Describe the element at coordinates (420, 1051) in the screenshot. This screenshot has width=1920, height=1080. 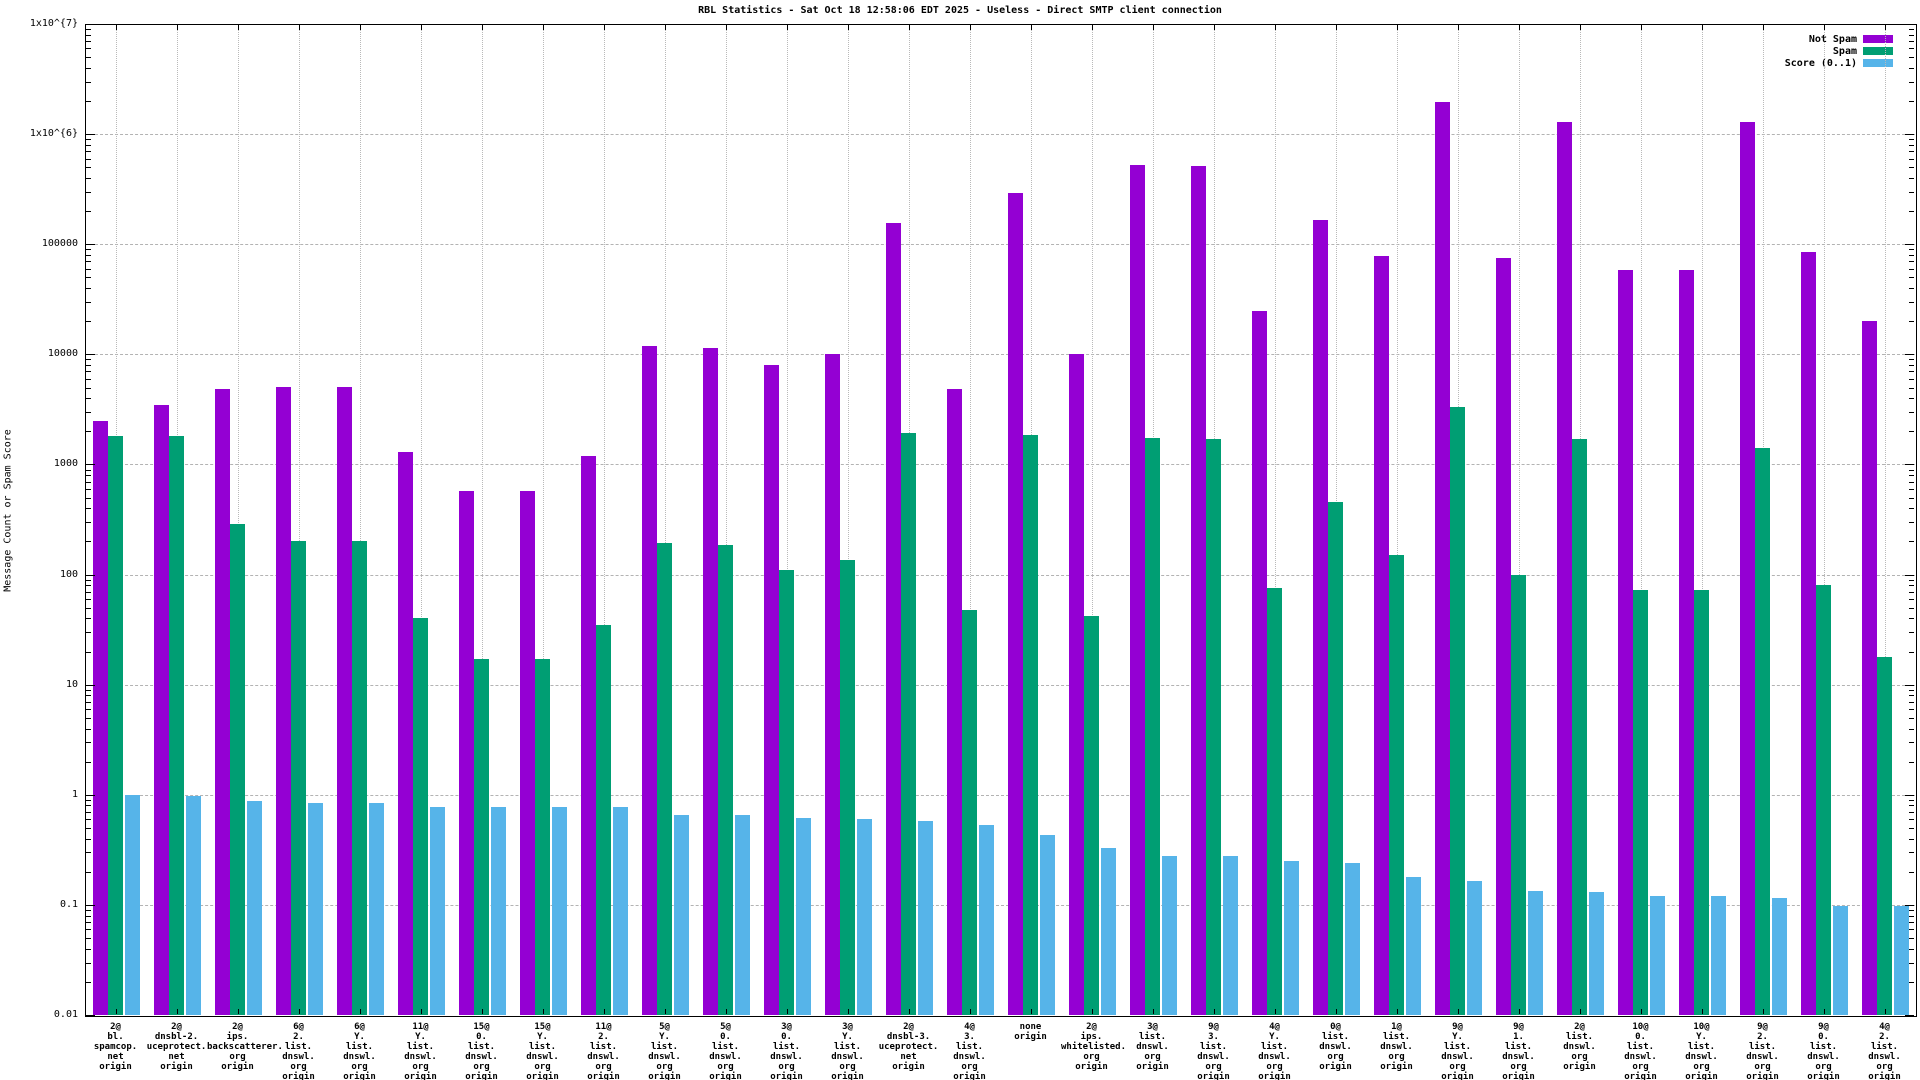
I see `x-tick-label: 11@ Y. list. dnswl. org origin` at that location.